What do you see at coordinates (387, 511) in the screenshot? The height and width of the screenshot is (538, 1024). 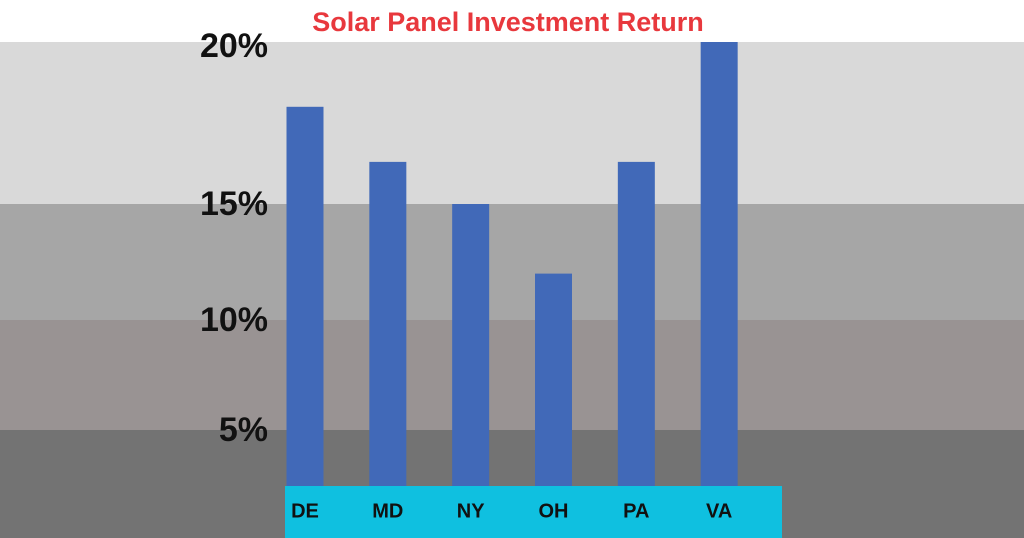 I see `x-tick-label: MD` at bounding box center [387, 511].